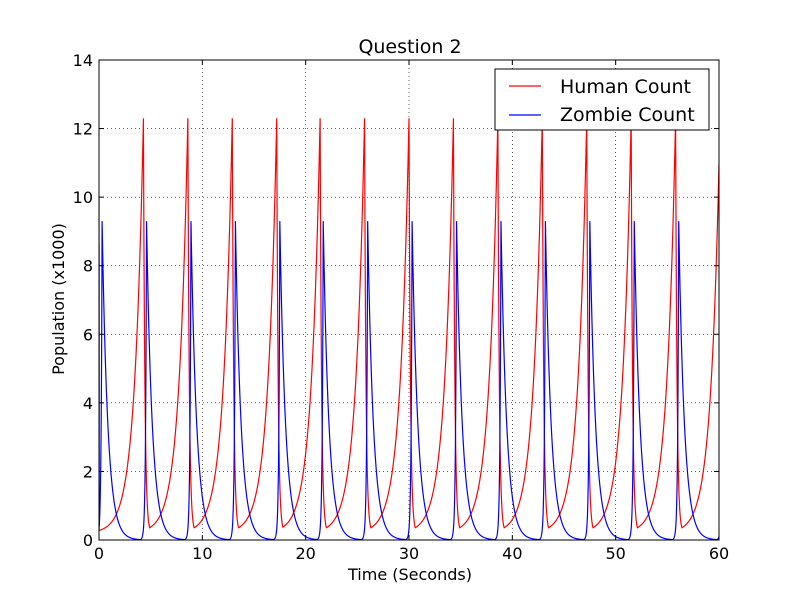  I want to click on legend-label-human: Human Count, so click(625, 87).